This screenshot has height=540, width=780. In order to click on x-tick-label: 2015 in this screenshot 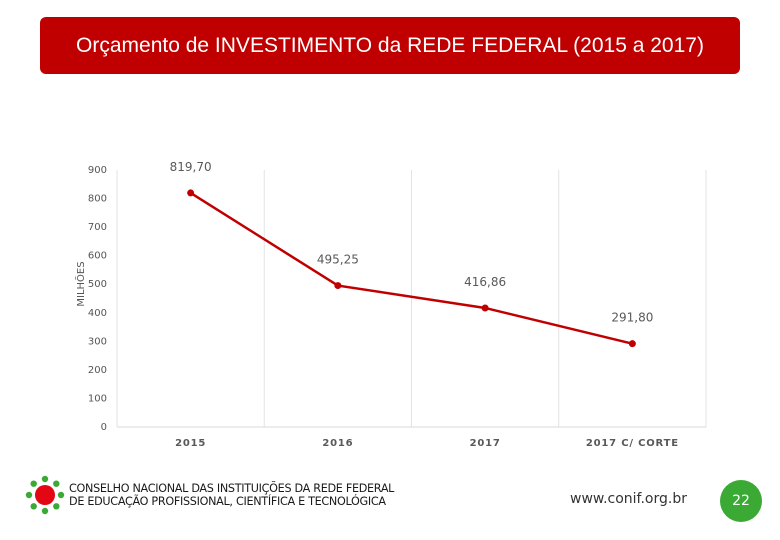, I will do `click(190, 443)`.